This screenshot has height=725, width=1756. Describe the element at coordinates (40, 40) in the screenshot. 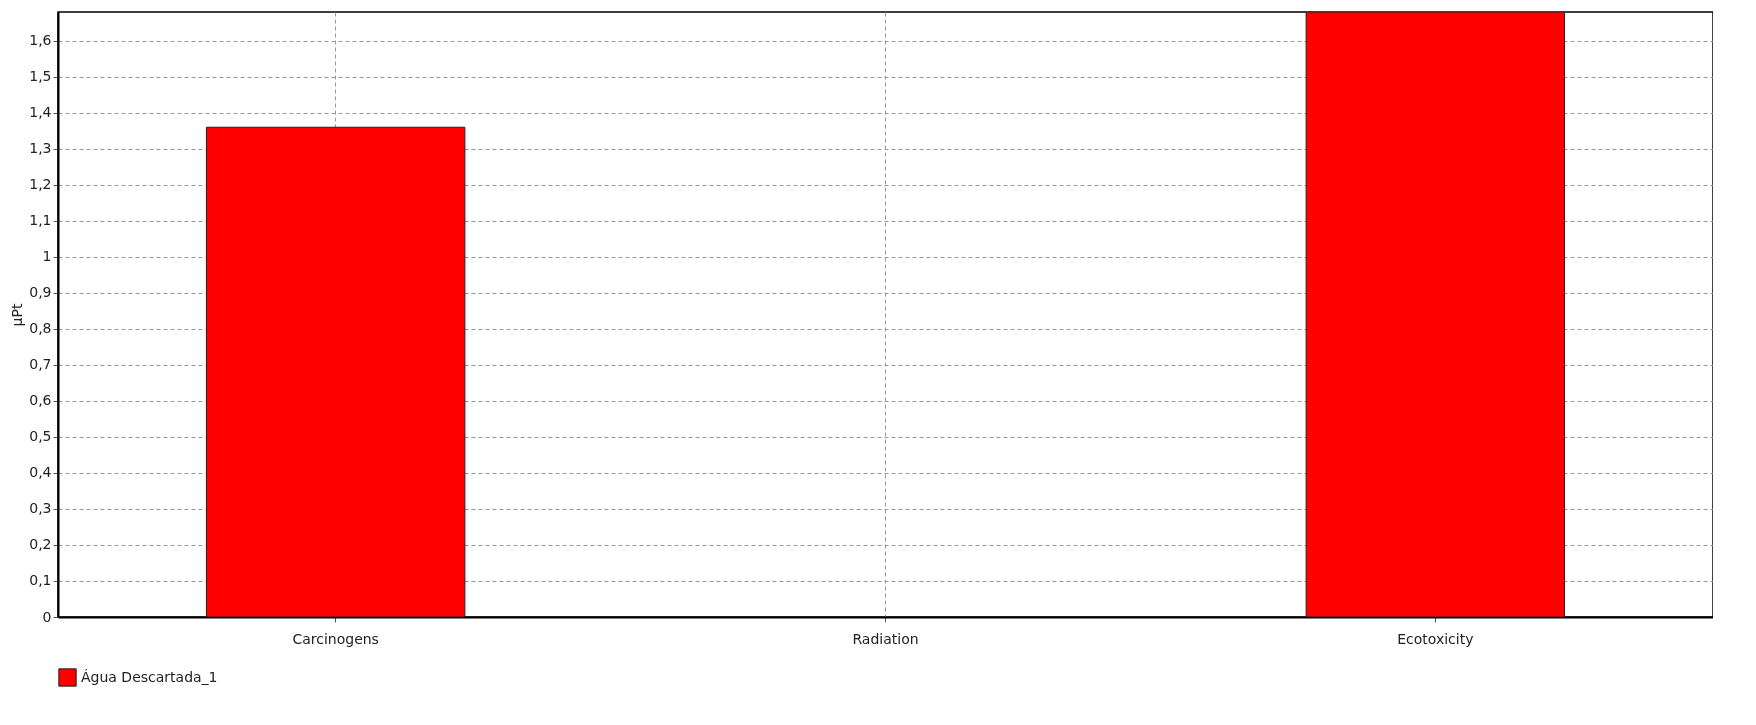

I see `y-tick-label: 1,6` at that location.